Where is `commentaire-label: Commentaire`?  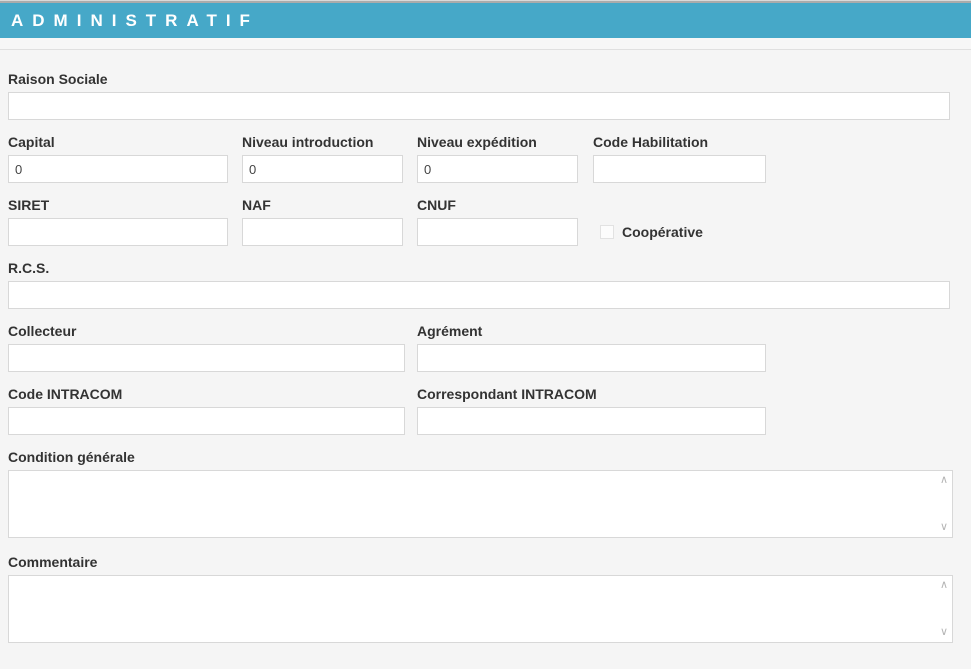 commentaire-label: Commentaire is located at coordinates (53, 562).